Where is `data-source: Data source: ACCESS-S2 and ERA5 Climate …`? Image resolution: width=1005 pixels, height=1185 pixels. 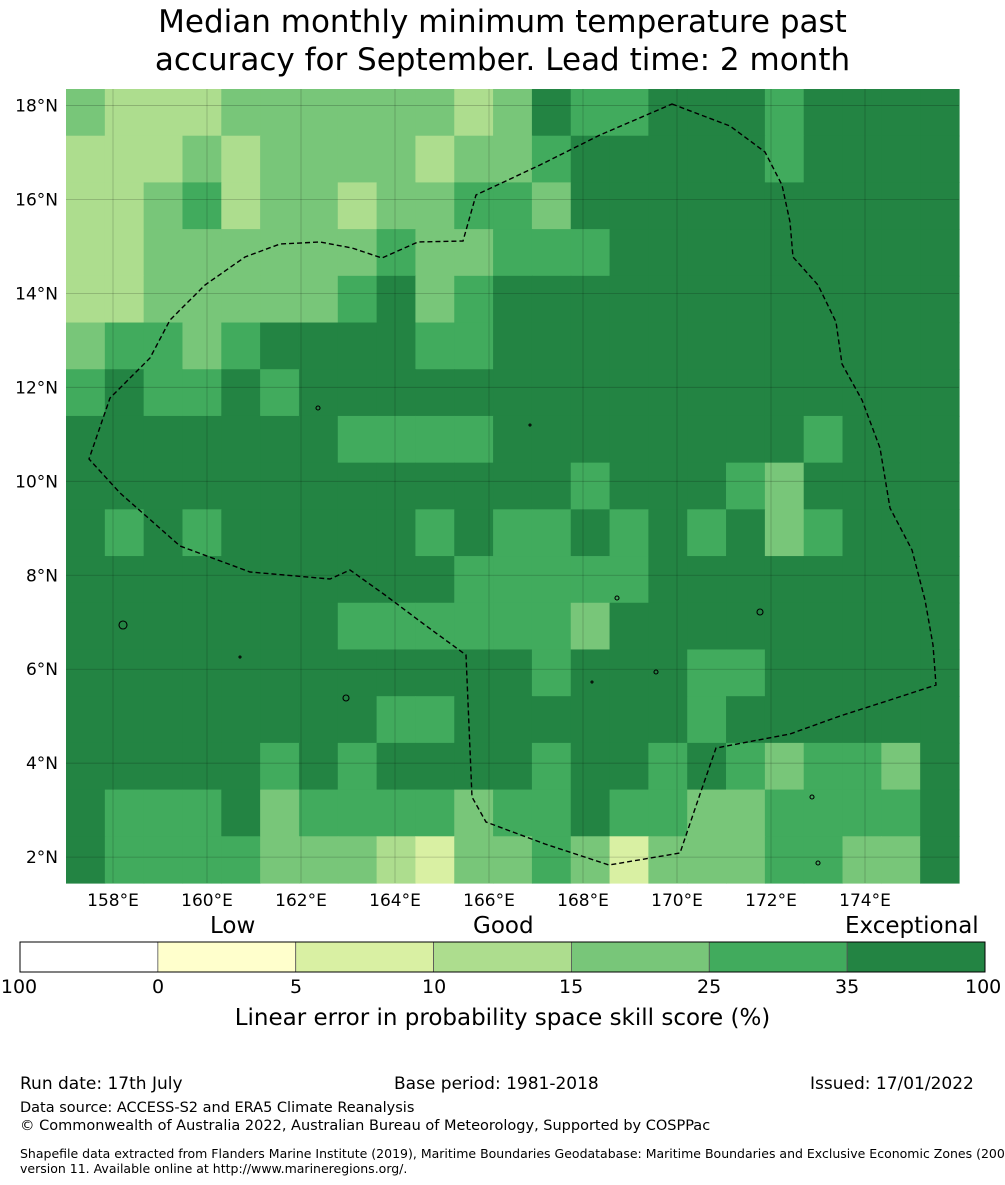 data-source: Data source: ACCESS-S2 and ERA5 Climate … is located at coordinates (217, 1108).